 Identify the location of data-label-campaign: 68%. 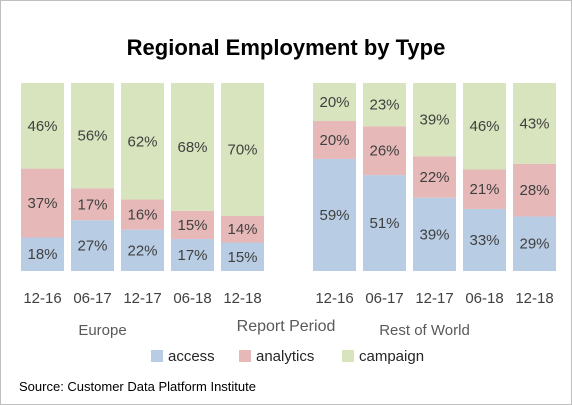
(192, 147).